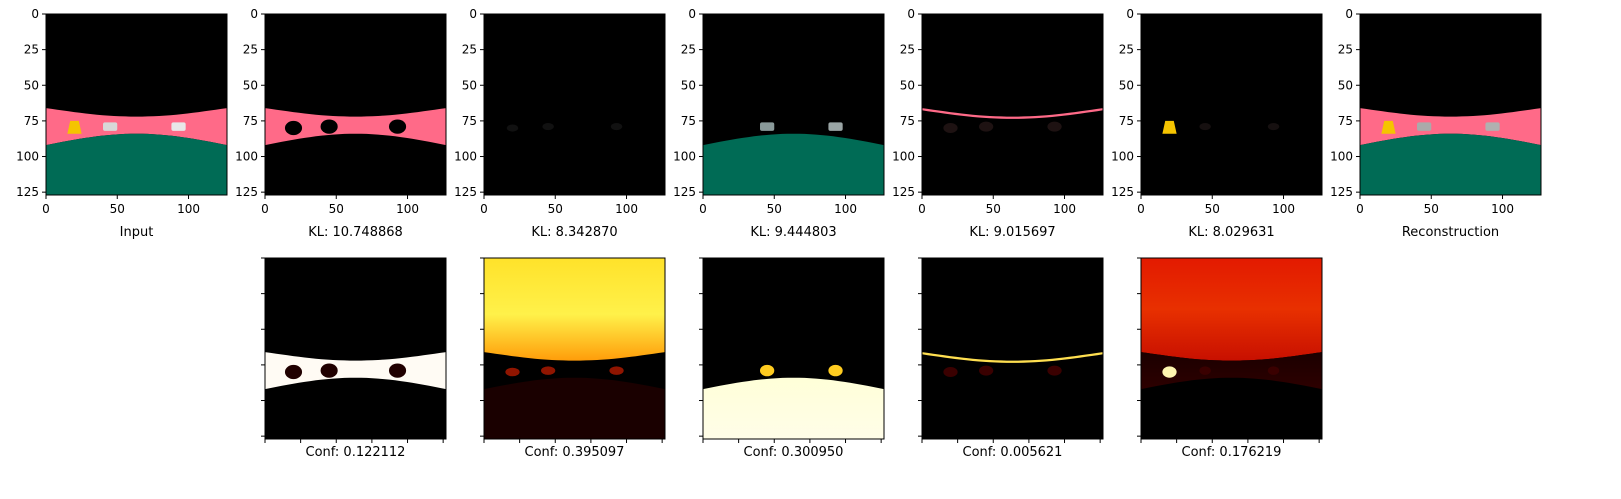 Image resolution: width=1621 pixels, height=499 pixels. What do you see at coordinates (356, 452) in the screenshot?
I see `conf-caption: Conf: 0.122112` at bounding box center [356, 452].